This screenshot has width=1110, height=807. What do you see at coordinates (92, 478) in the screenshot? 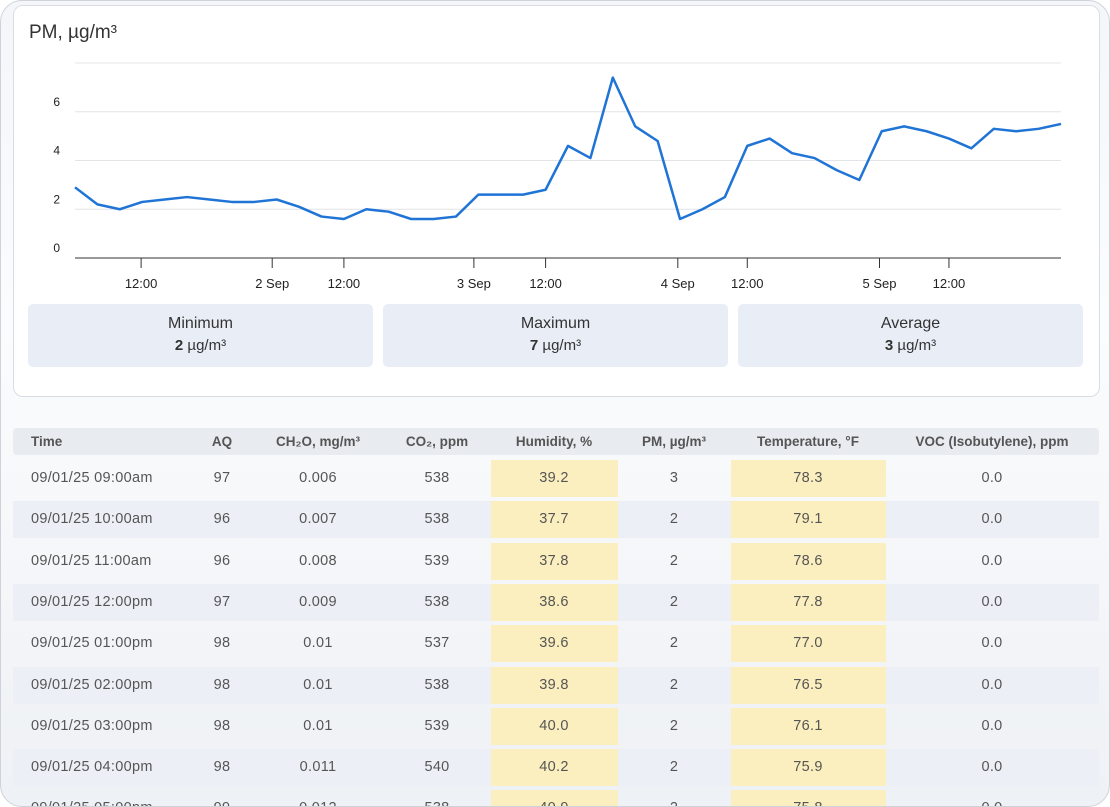
I see `table-cell: 09/01/25 09:00am` at bounding box center [92, 478].